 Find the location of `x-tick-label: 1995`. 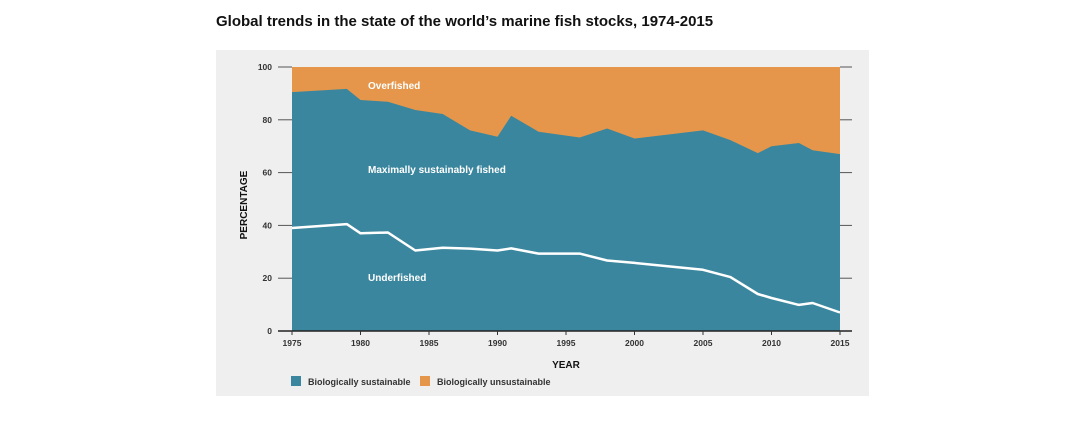

x-tick-label: 1995 is located at coordinates (566, 343).